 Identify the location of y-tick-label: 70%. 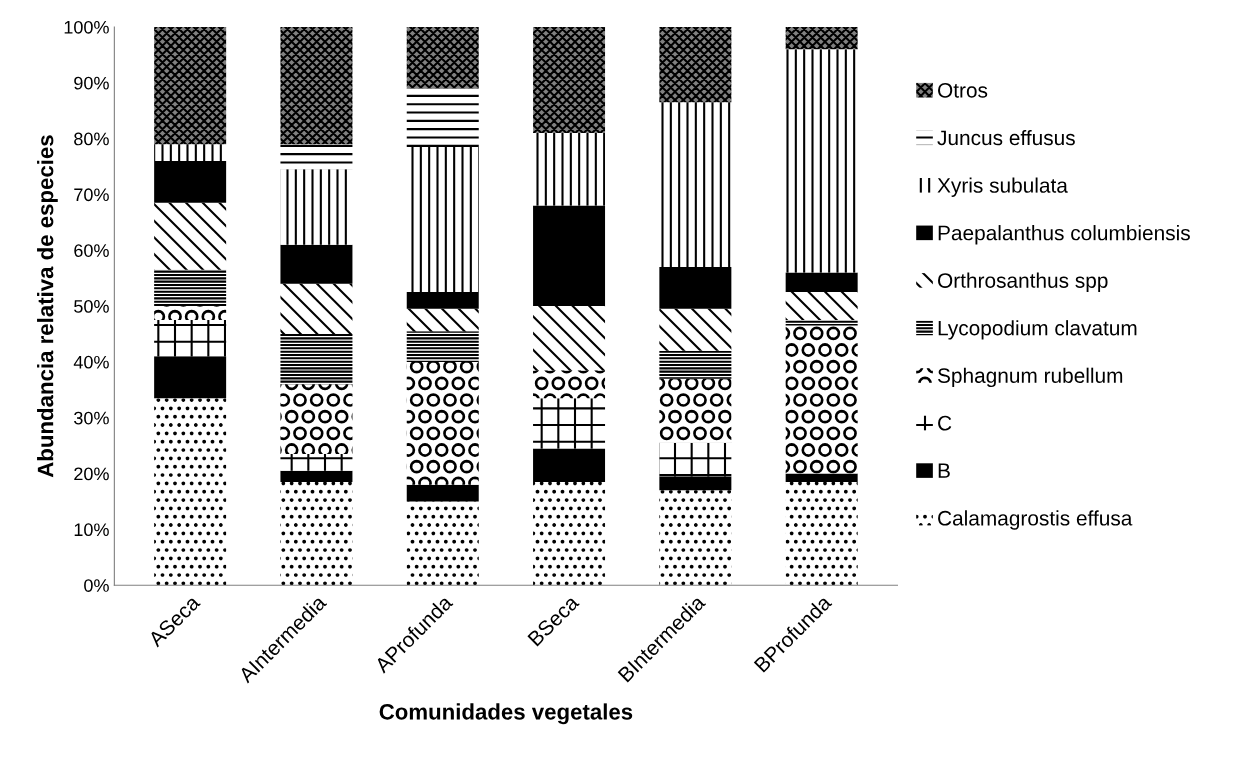
(91, 195).